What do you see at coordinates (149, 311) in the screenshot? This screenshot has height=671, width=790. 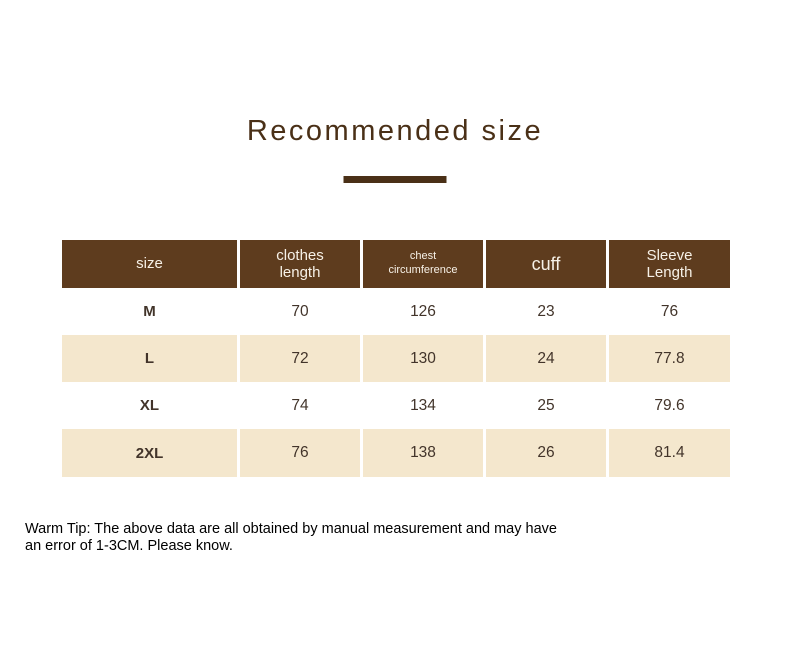 I see `row-m-size: M` at bounding box center [149, 311].